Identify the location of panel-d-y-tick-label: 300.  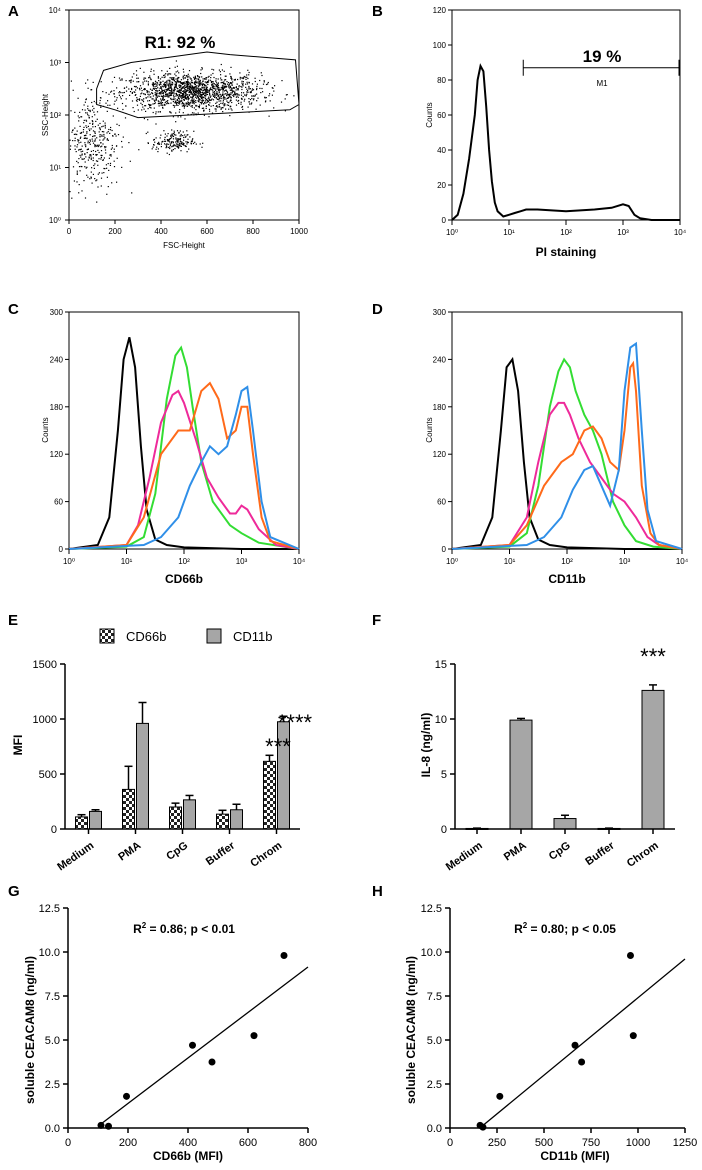
(440, 312).